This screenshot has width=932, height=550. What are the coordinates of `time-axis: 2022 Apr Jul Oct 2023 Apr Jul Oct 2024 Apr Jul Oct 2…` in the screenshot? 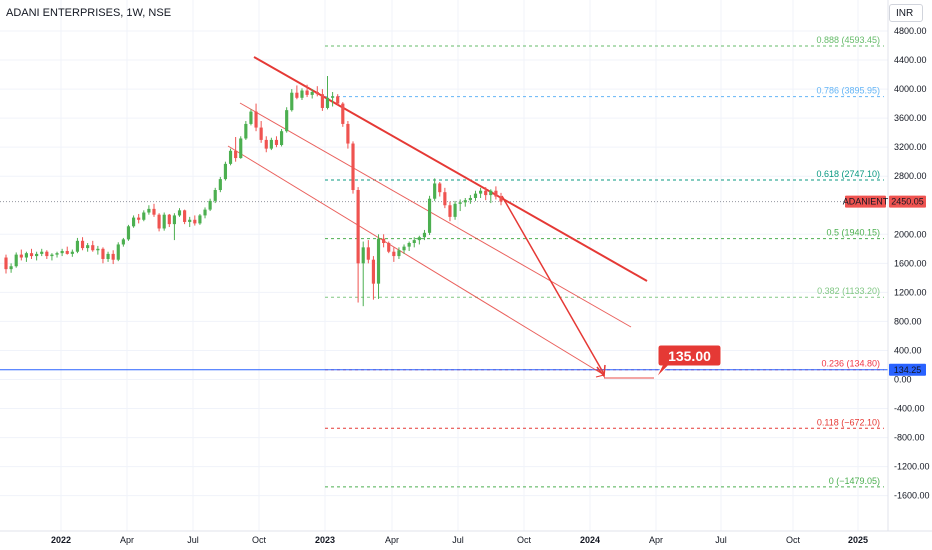 It's located at (466, 537).